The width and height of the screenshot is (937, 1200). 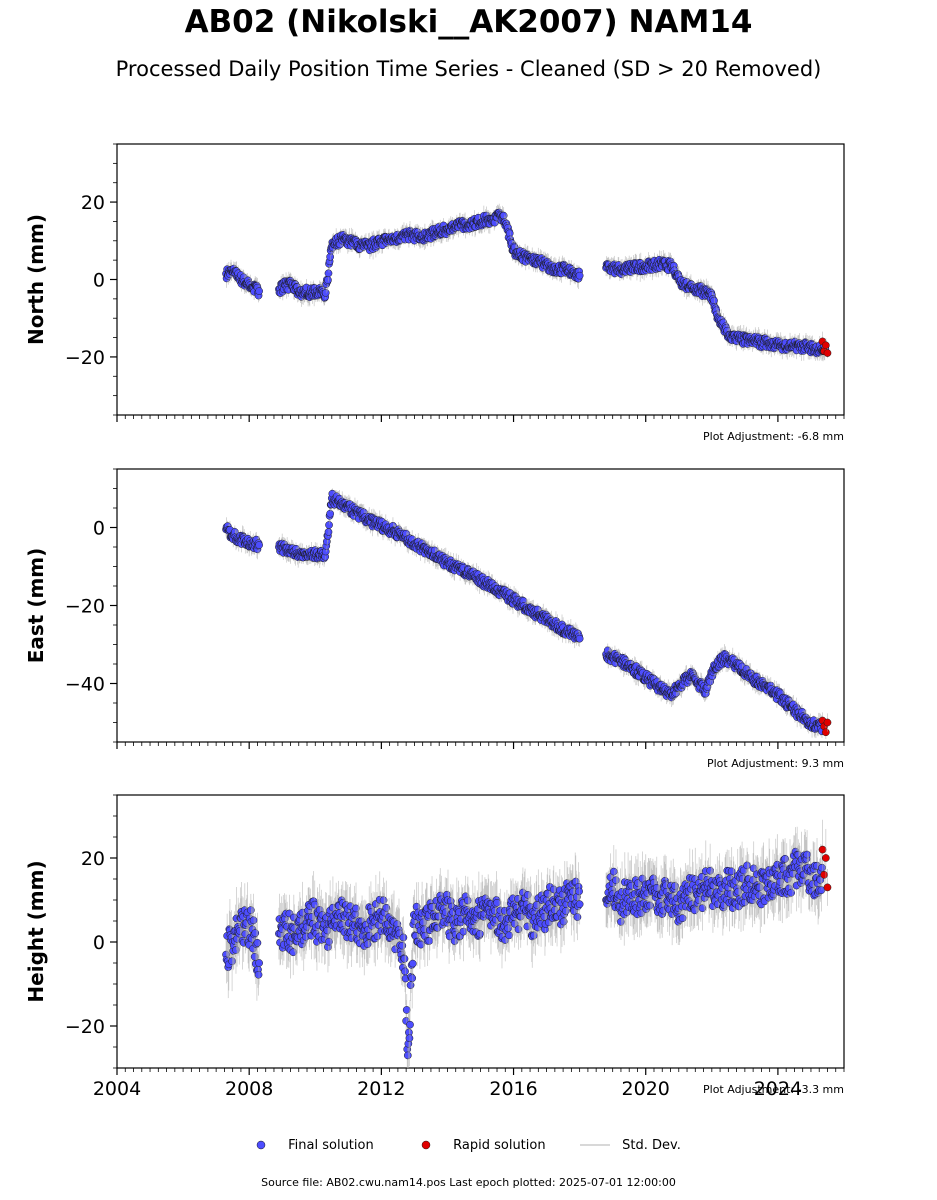 I want to click on x-tick-label: 2012, so click(x=381, y=1089).